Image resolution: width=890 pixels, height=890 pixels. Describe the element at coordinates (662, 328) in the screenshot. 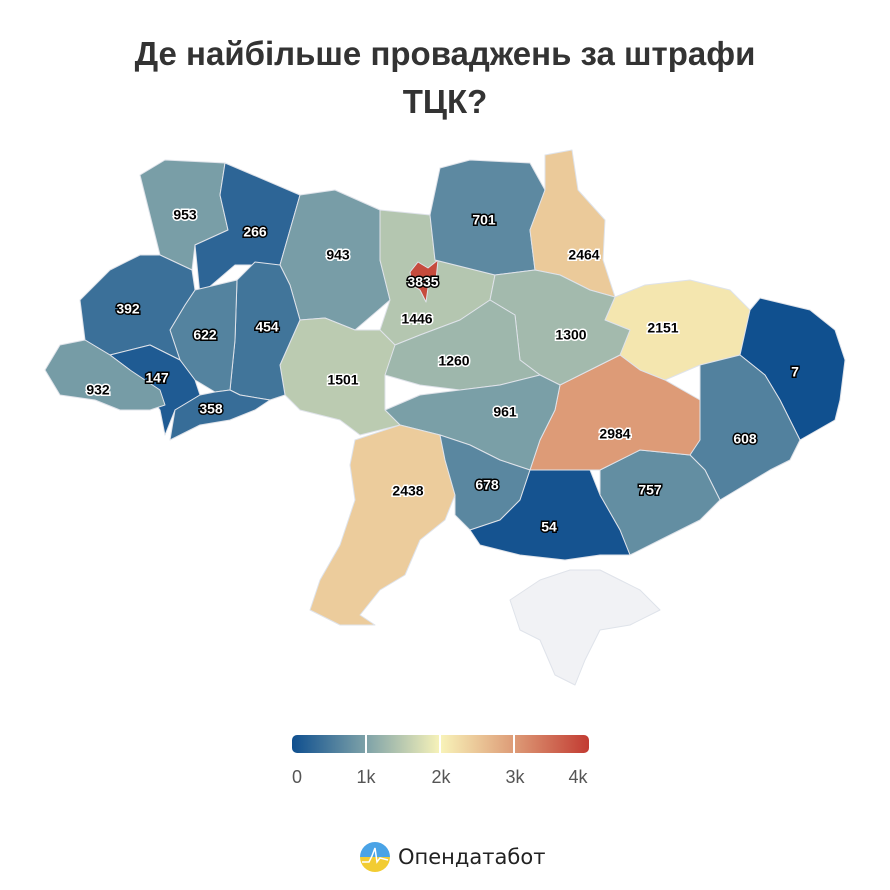

I see `region-value-kharkiv: 2151` at that location.